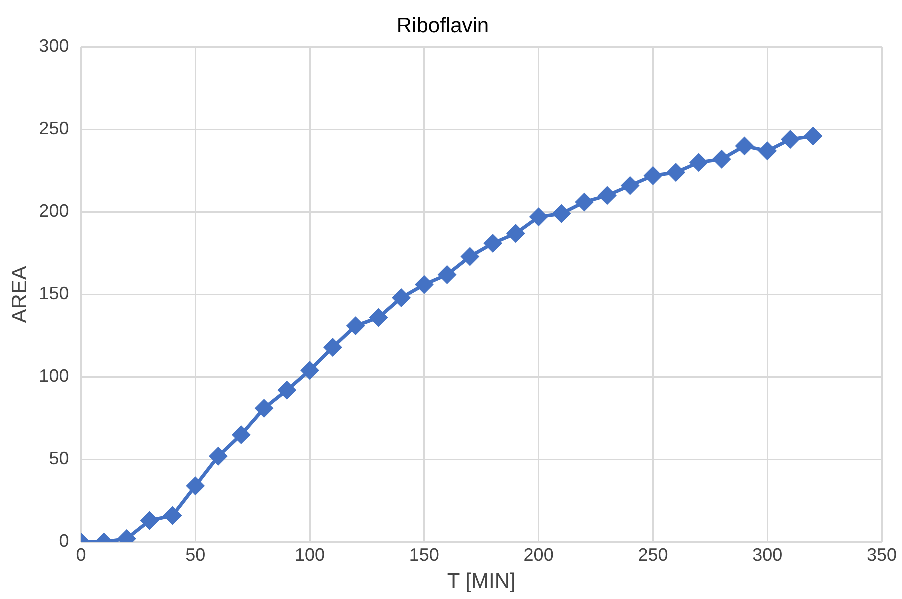 This screenshot has width=902, height=599. I want to click on y-tick-label: 0, so click(64, 541).